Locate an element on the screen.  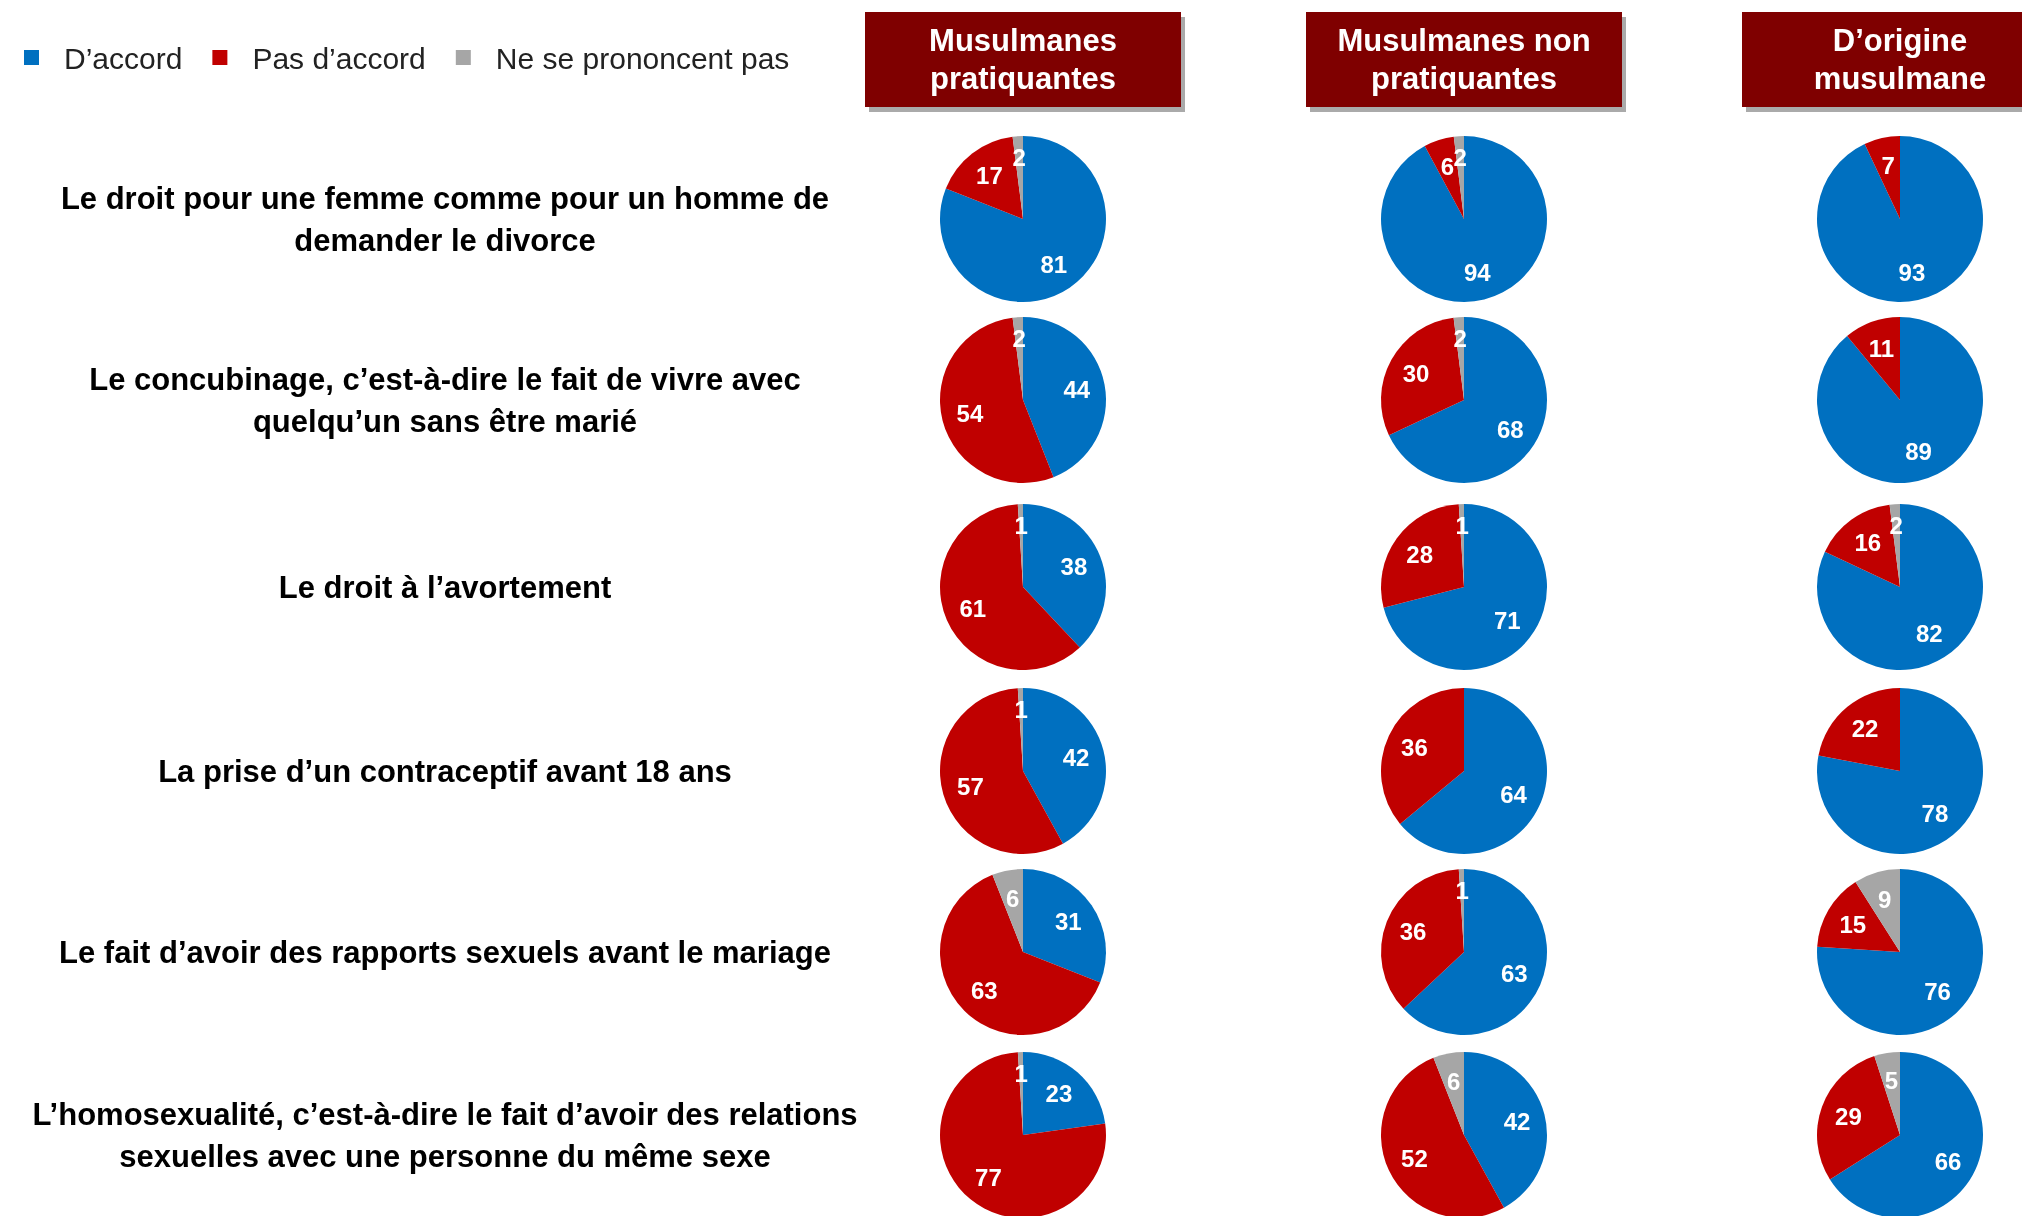
data-label: 64 is located at coordinates (1514, 794).